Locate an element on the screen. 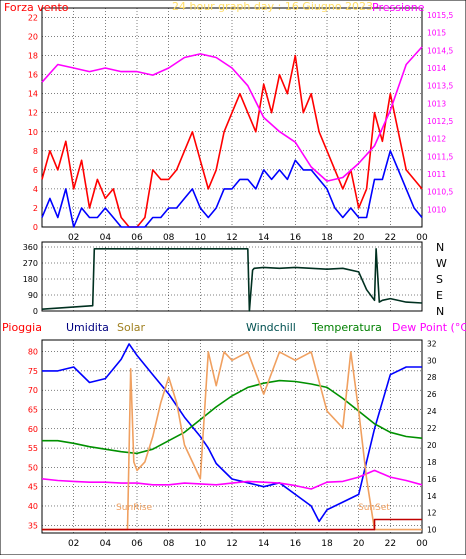 The height and width of the screenshot is (559, 466). y-left-tick-label: 75 is located at coordinates (33, 371).